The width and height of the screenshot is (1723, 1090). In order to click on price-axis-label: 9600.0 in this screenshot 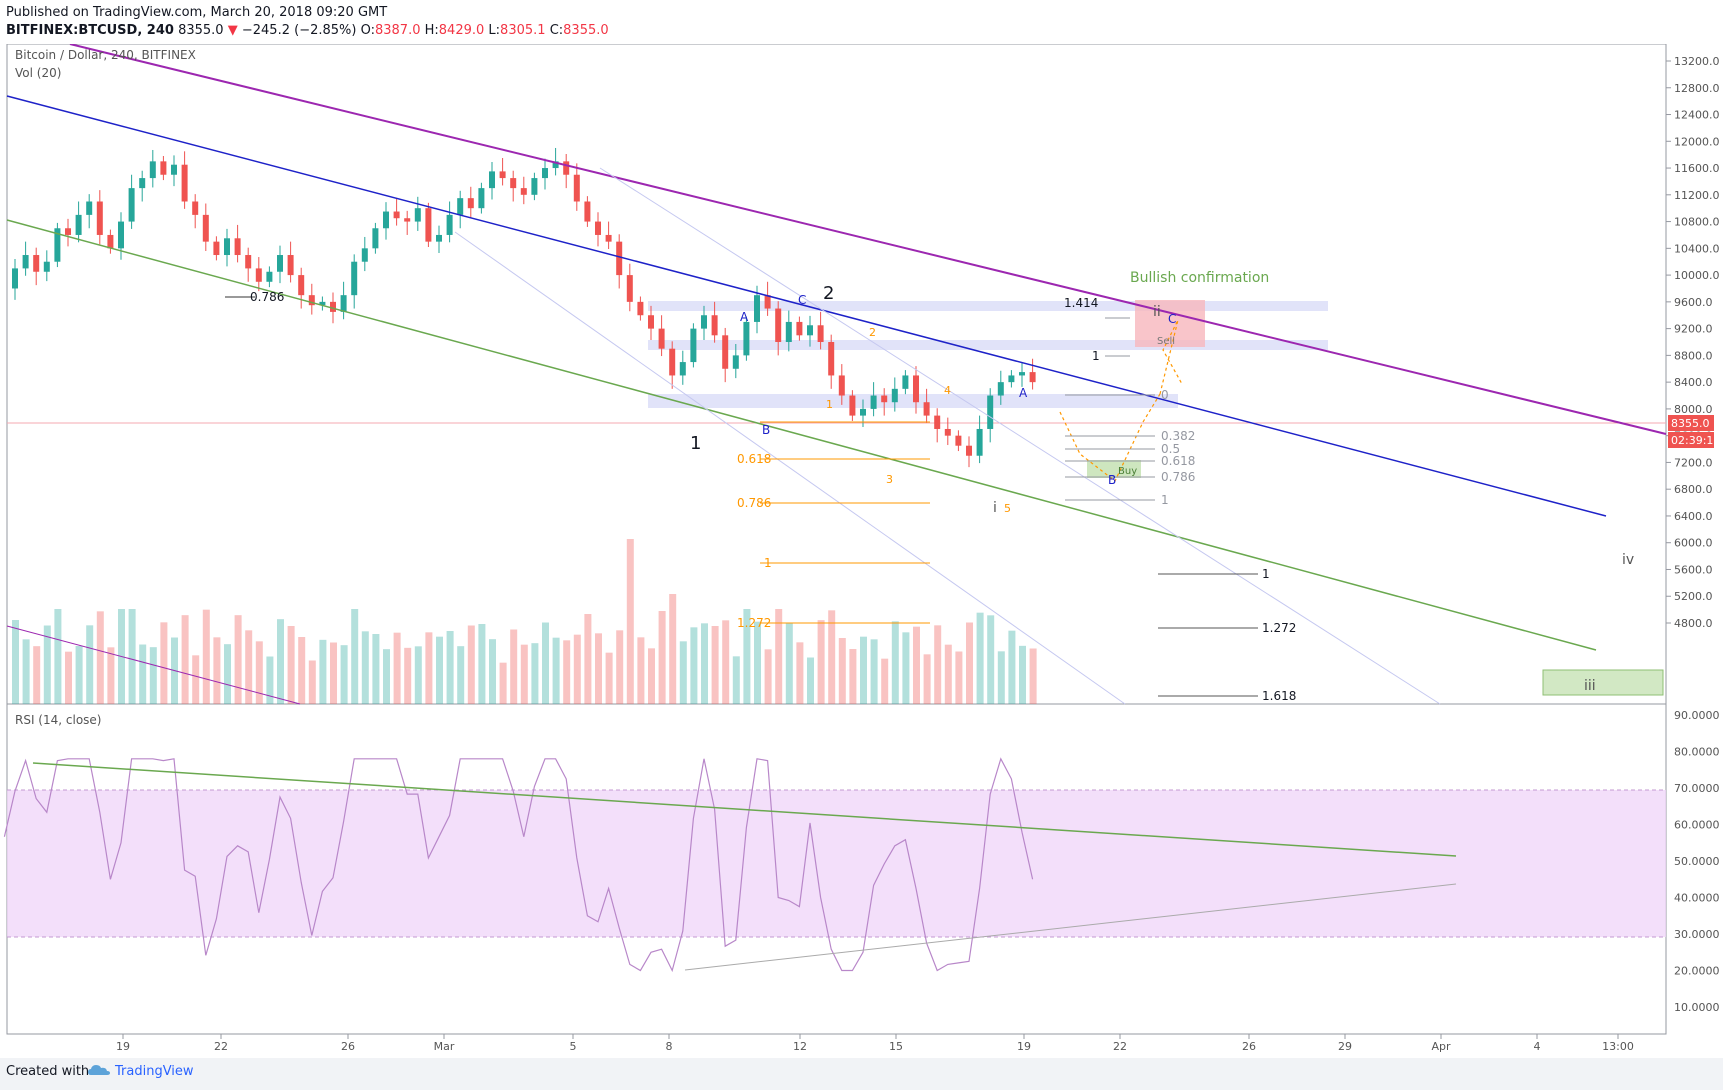, I will do `click(1693, 302)`.